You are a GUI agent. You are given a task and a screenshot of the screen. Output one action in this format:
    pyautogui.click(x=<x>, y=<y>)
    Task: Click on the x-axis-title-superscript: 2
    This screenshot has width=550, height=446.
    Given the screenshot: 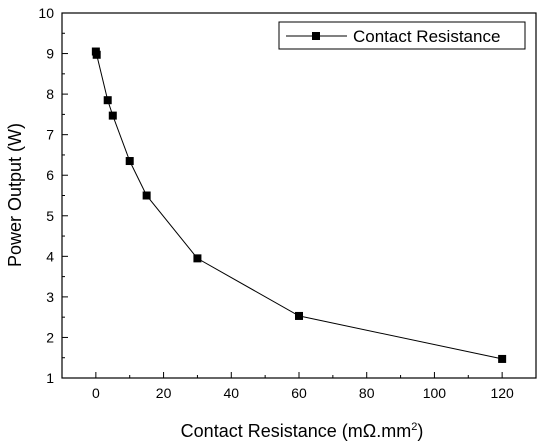 What is the action you would take?
    pyautogui.click(x=414, y=427)
    